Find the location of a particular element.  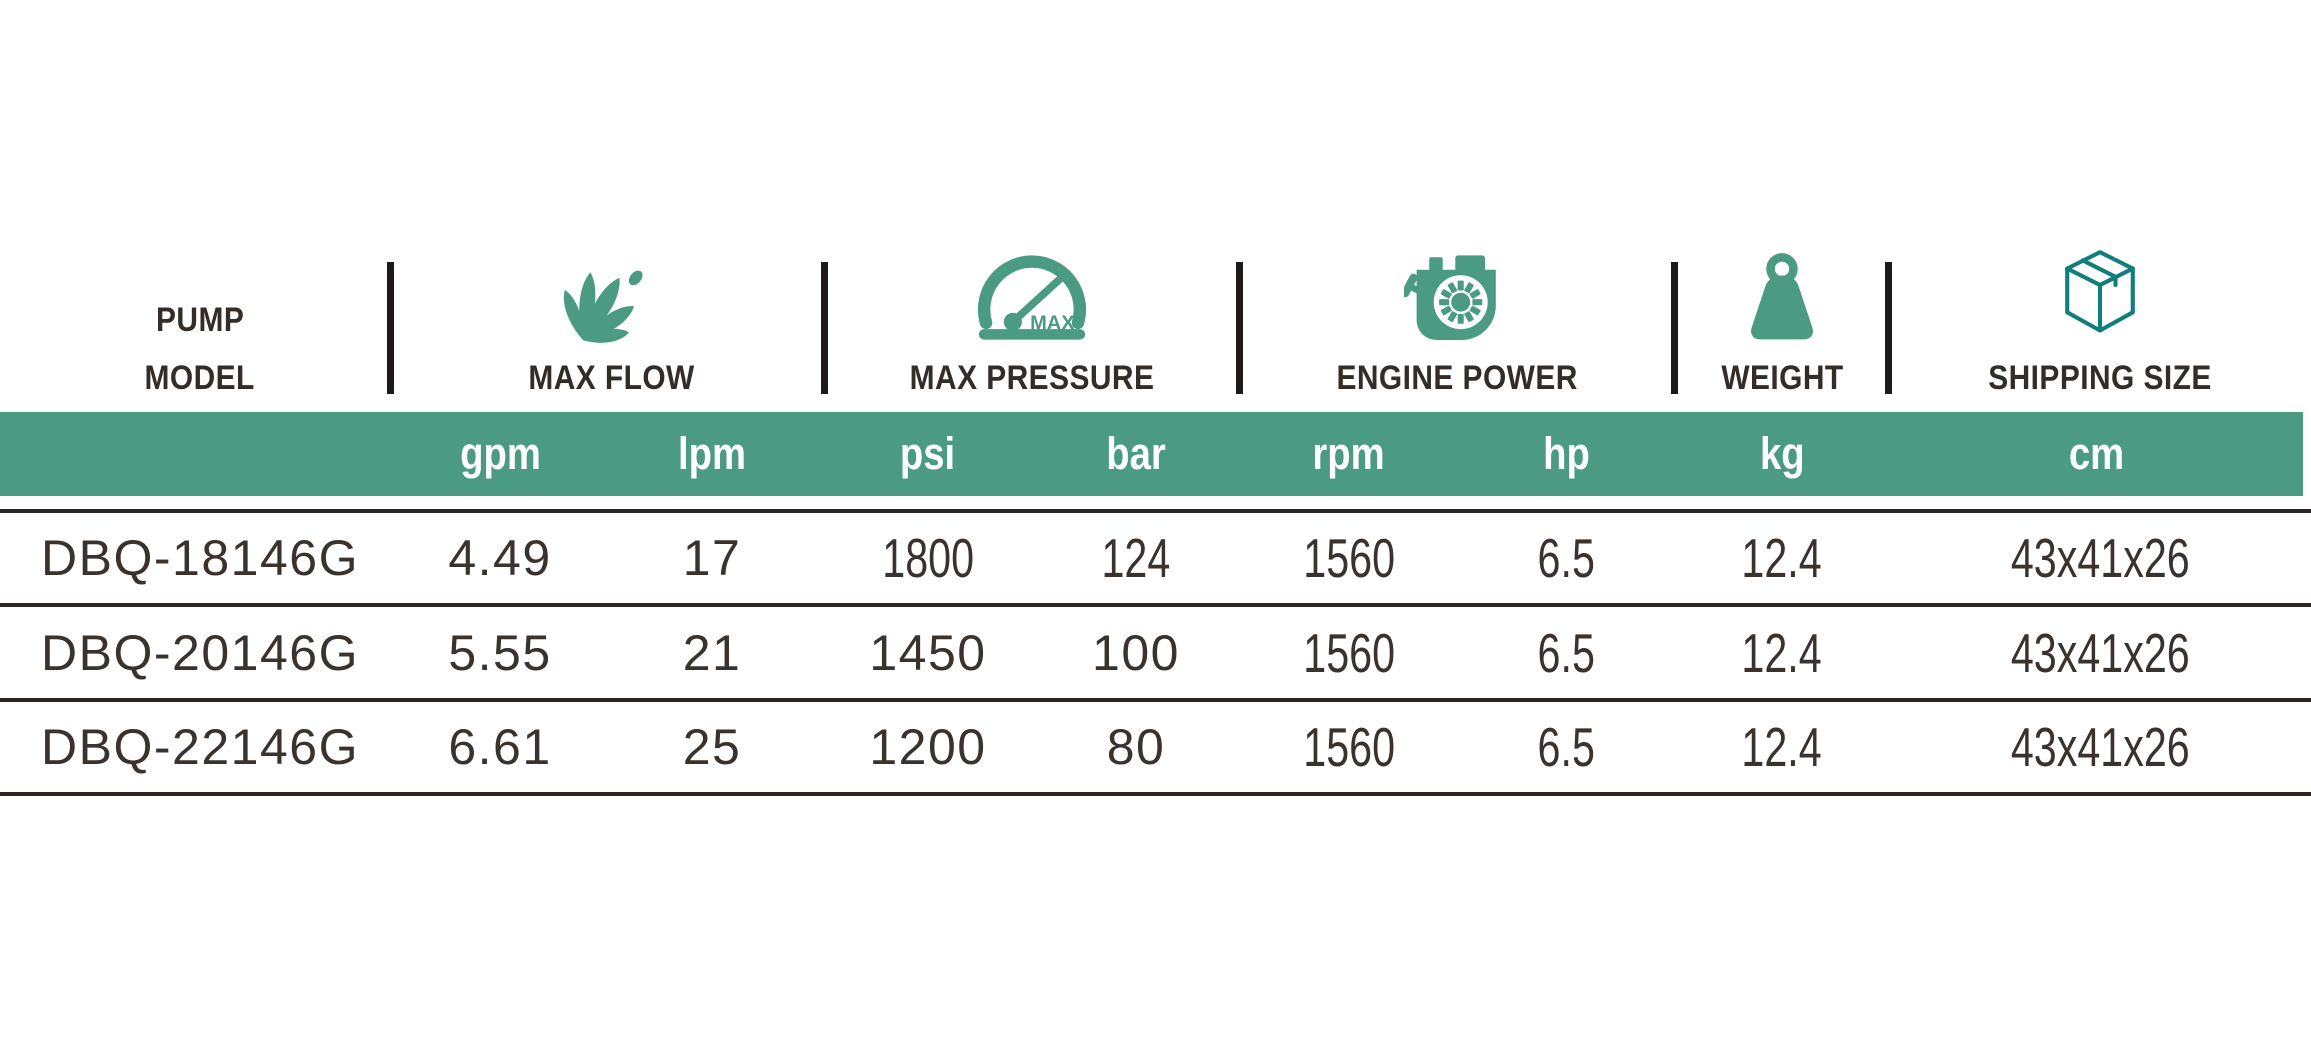

pump-label-line1: PUMP is located at coordinates (200, 320).